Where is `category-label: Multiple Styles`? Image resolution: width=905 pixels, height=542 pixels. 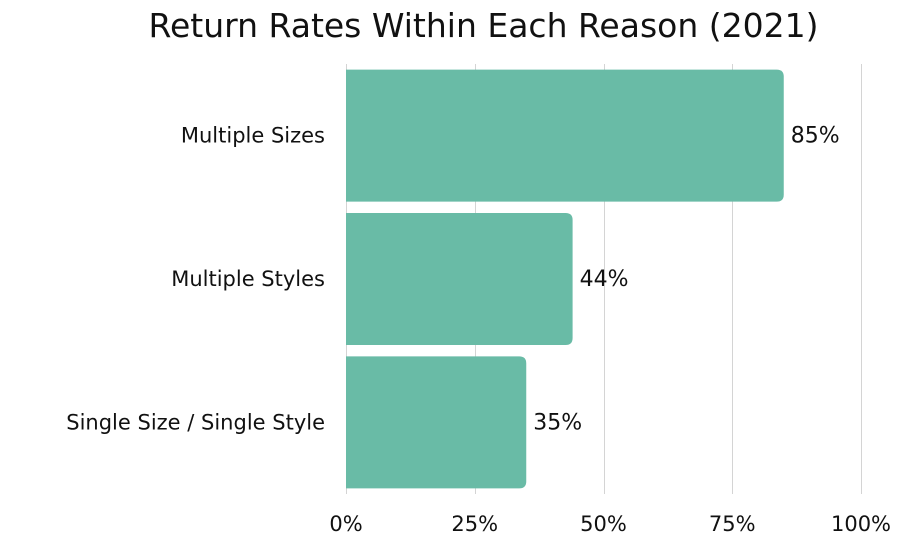
category-label: Multiple Styles is located at coordinates (248, 279).